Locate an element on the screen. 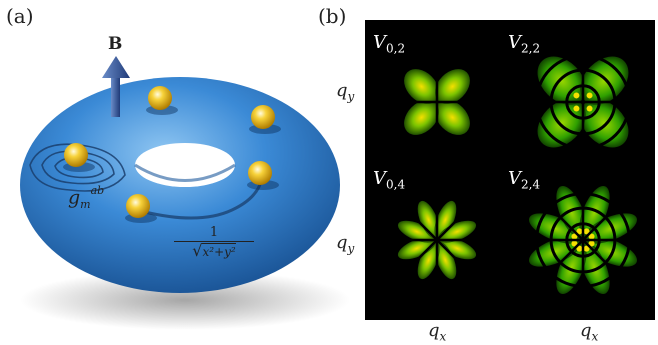 The height and width of the screenshot is (345, 658). pattern-v24 is located at coordinates (583, 240).